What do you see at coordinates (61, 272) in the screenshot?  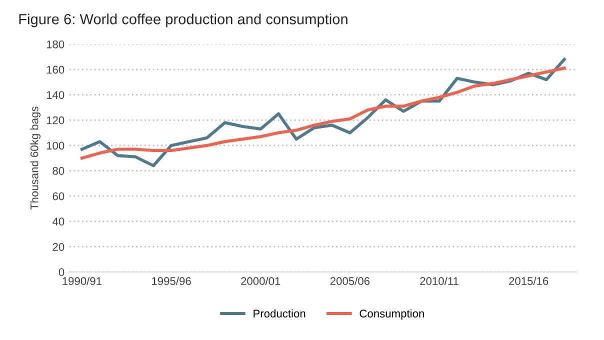 I see `y-tick-label: 0` at bounding box center [61, 272].